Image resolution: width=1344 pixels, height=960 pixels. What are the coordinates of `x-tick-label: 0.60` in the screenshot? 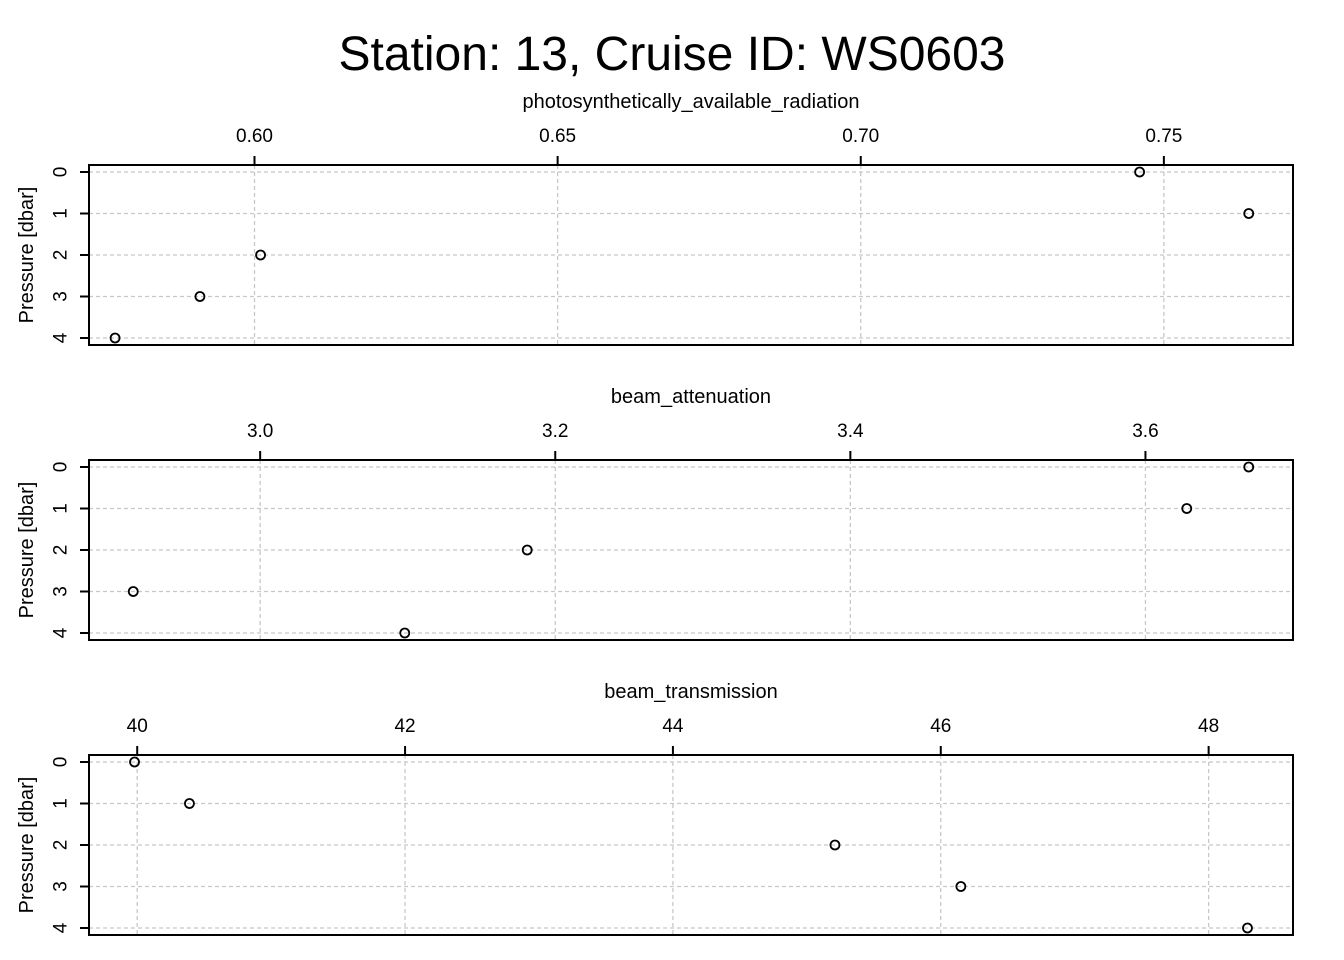 It's located at (254, 136).